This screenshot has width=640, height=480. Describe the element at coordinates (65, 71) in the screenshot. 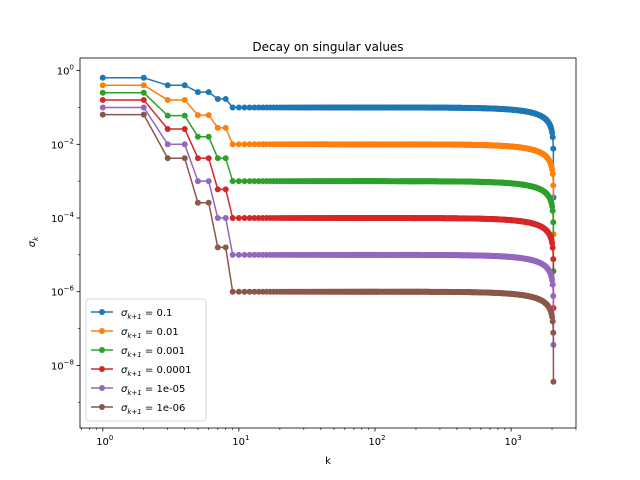

I see `y-tick-label: 10⁰` at that location.